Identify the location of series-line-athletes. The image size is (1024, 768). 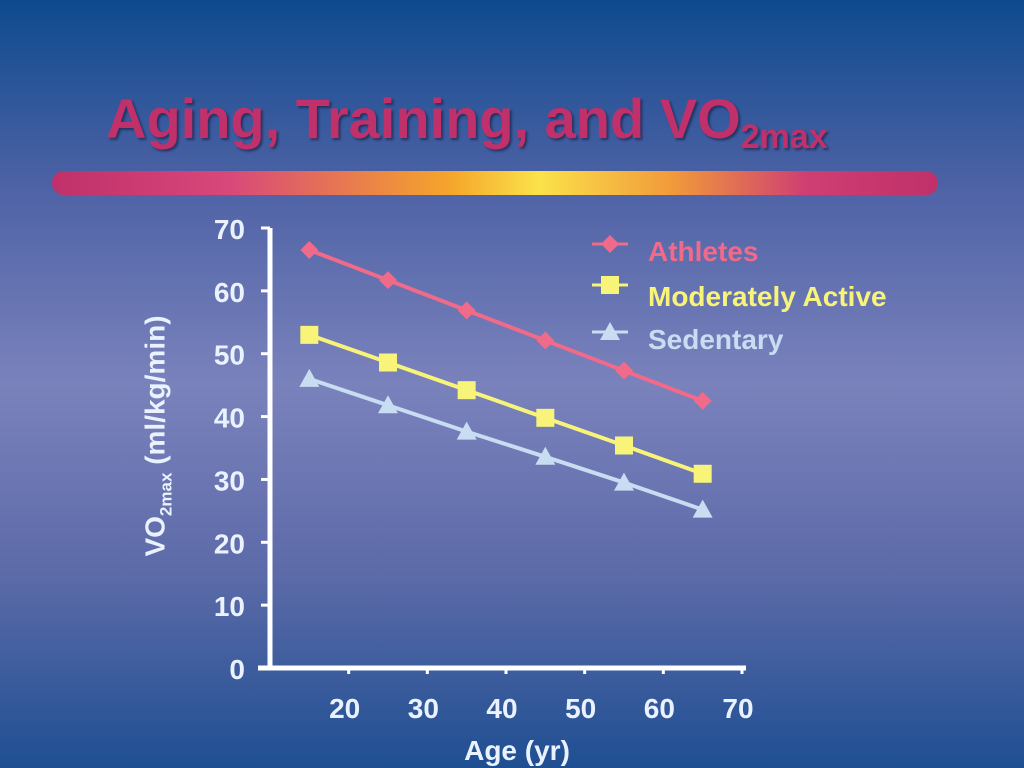
(506, 325).